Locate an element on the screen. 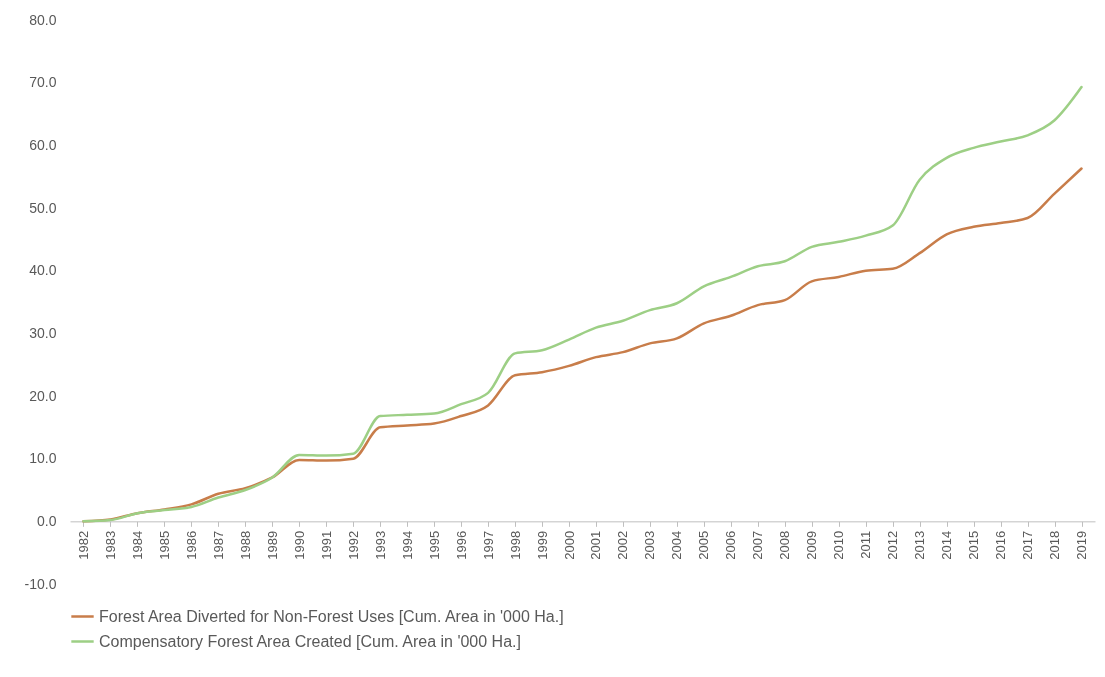  y-tick-label: -10.0 is located at coordinates (40, 583).